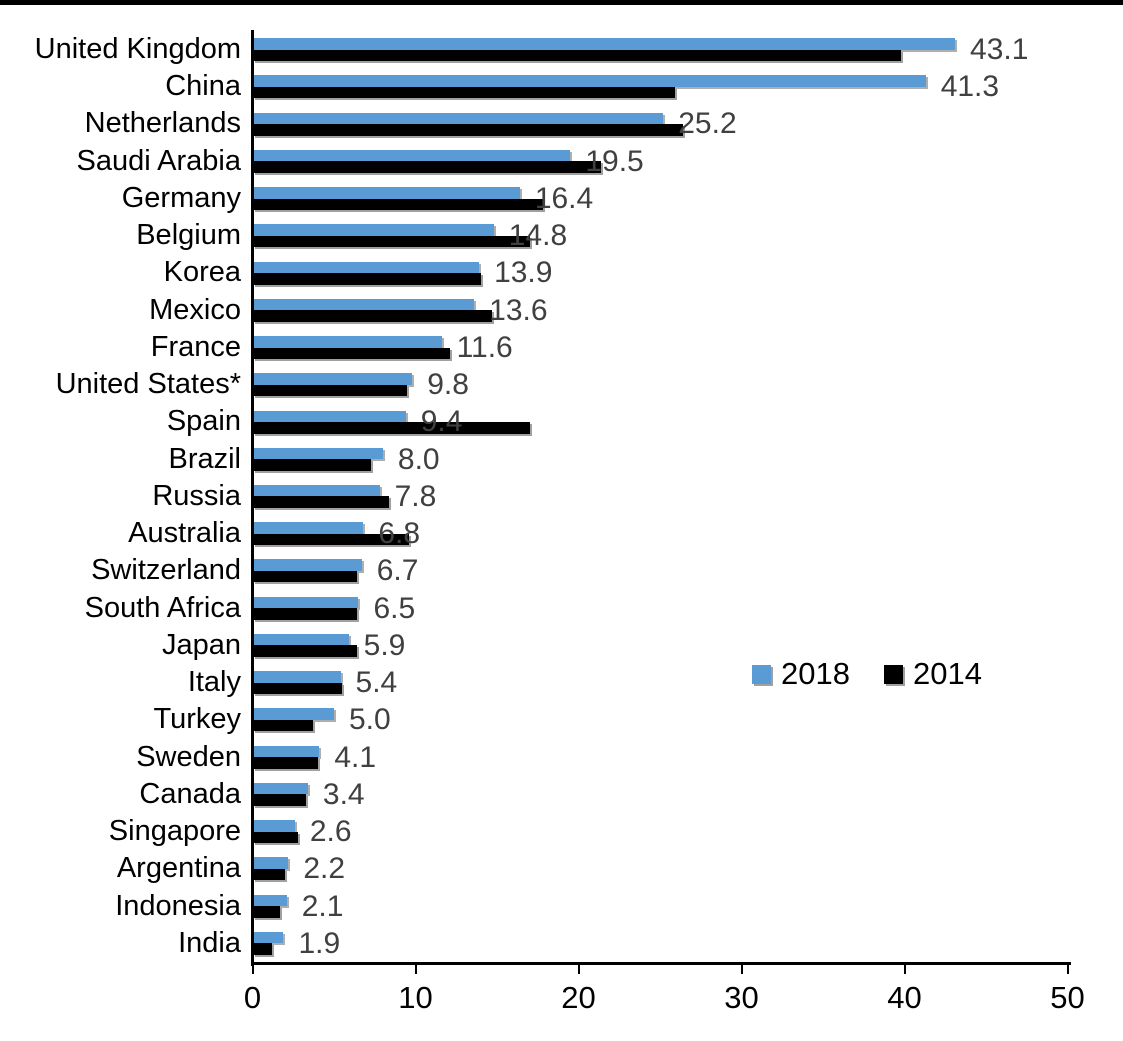 The image size is (1123, 1041). Describe the element at coordinates (184, 533) in the screenshot. I see `category-label: Australia` at that location.